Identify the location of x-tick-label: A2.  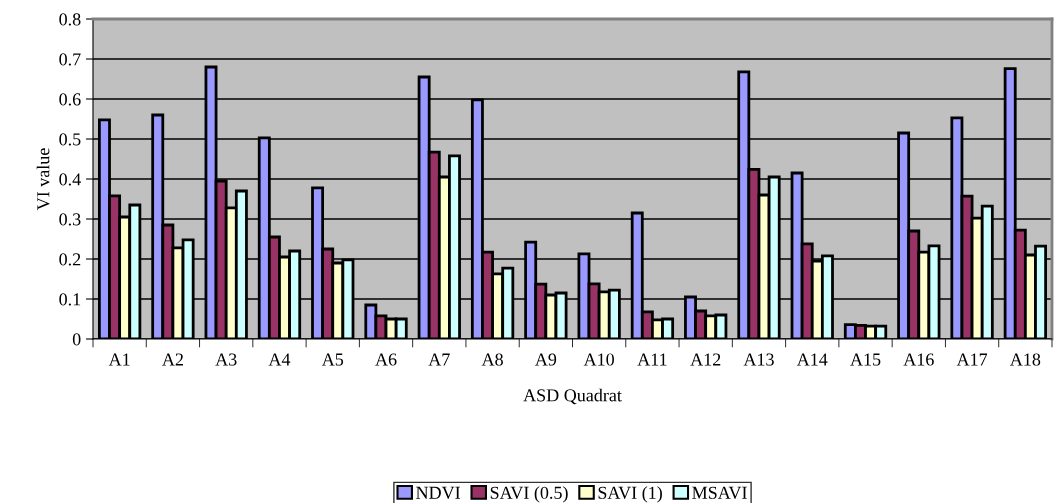
(172, 359).